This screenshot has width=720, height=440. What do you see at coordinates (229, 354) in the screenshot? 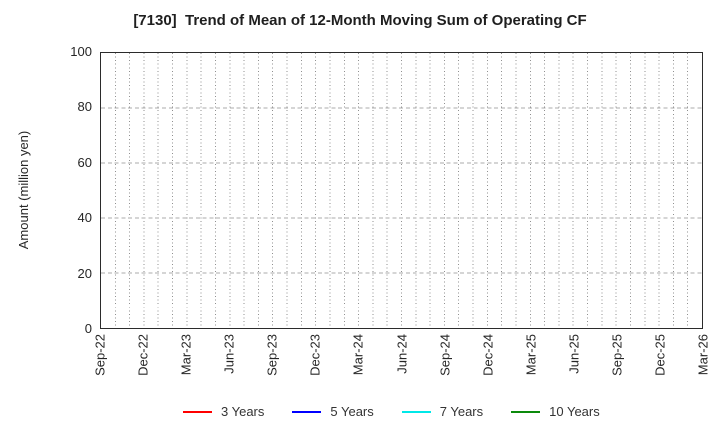
I see `x-tick-label: Jun-23` at bounding box center [229, 354].